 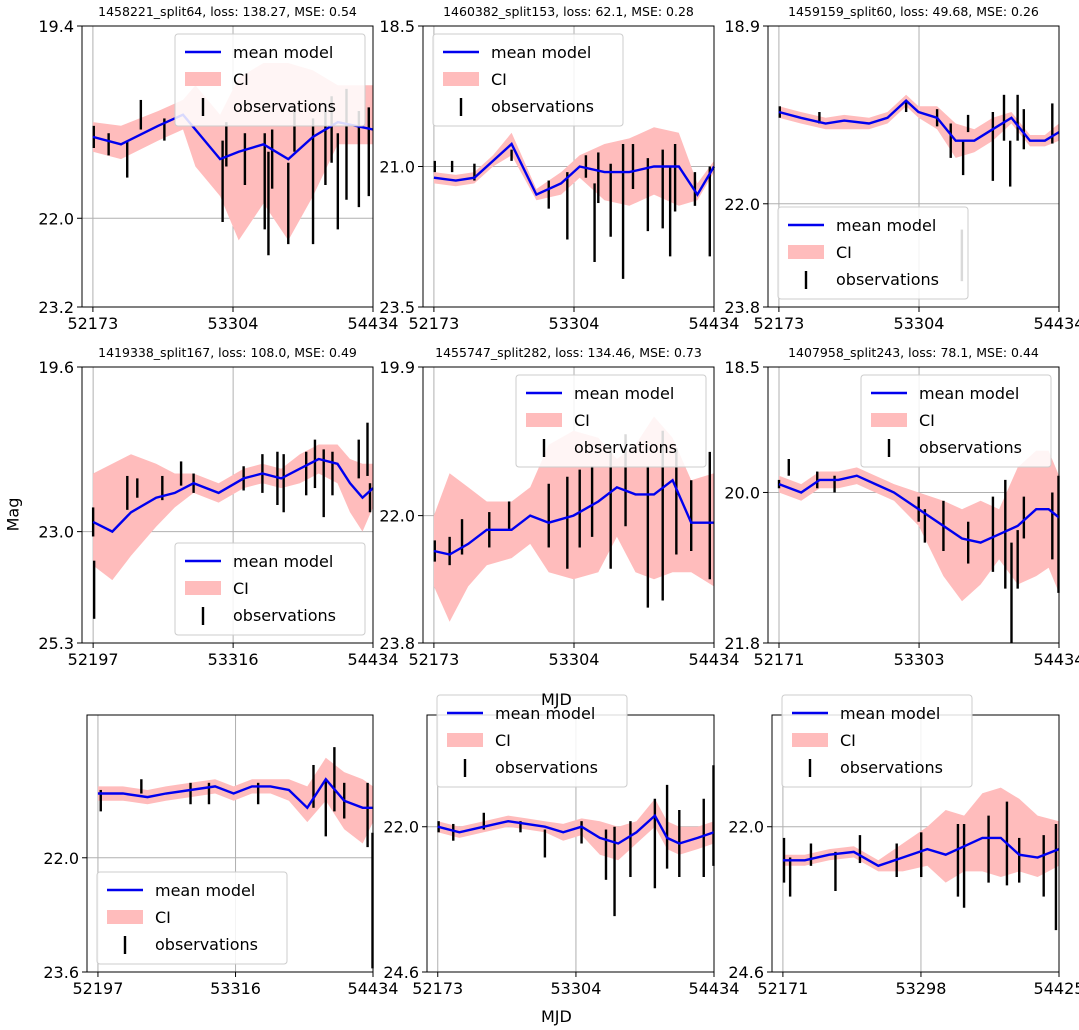 What do you see at coordinates (568, 11) in the screenshot?
I see `panel-title: 1460382_split153, loss: 62.1, MSE: 0.28` at bounding box center [568, 11].